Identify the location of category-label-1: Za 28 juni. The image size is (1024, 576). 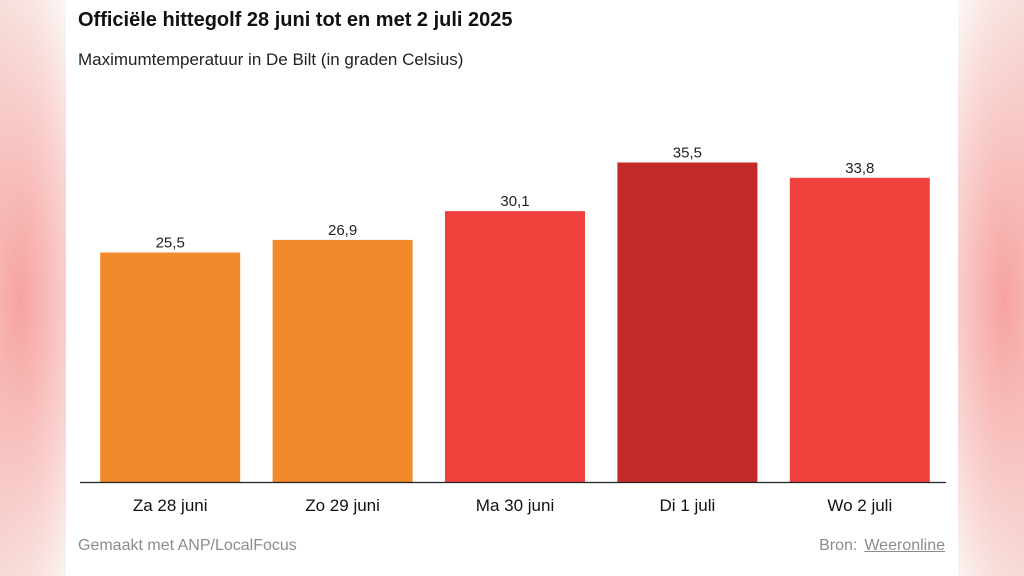
(170, 505).